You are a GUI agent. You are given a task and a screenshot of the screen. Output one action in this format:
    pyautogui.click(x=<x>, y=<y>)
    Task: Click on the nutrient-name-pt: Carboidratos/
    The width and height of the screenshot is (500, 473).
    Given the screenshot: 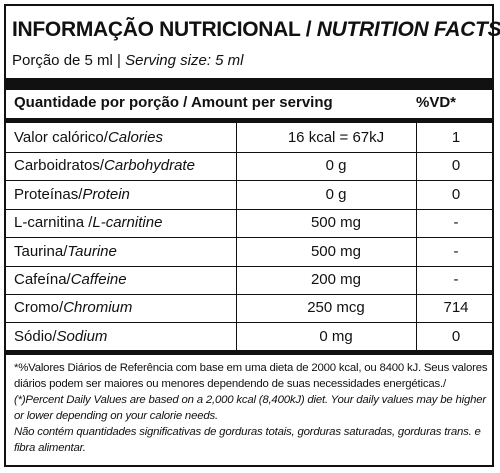 What is the action you would take?
    pyautogui.click(x=59, y=166)
    